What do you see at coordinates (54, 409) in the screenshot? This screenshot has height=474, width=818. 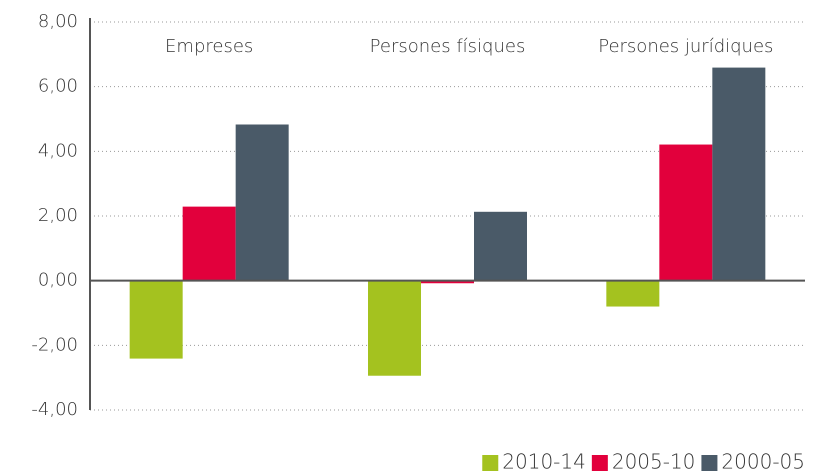 I see `y-tick-label: -4,00` at bounding box center [54, 409].